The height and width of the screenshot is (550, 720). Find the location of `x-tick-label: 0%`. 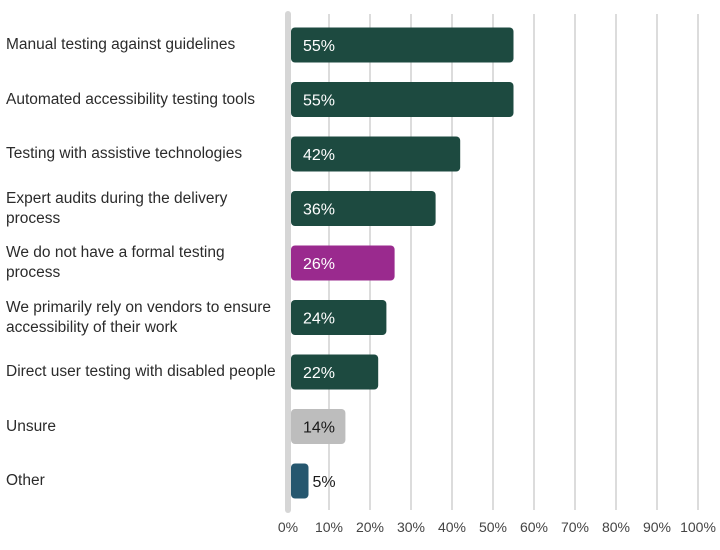

x-tick-label: 0% is located at coordinates (288, 527).